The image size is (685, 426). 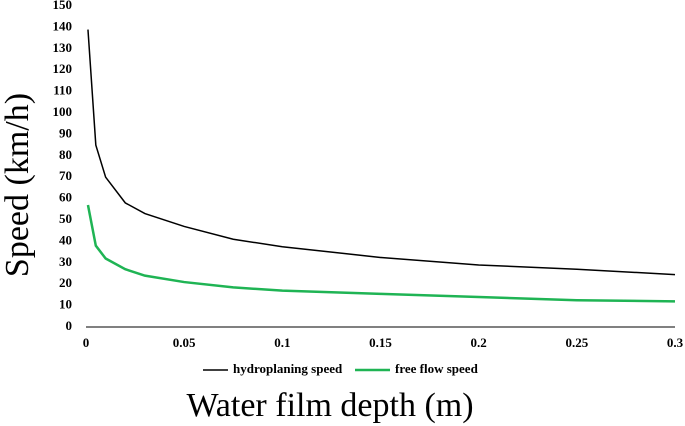 What do you see at coordinates (63, 68) in the screenshot?
I see `y-tick-label: 120` at bounding box center [63, 68].